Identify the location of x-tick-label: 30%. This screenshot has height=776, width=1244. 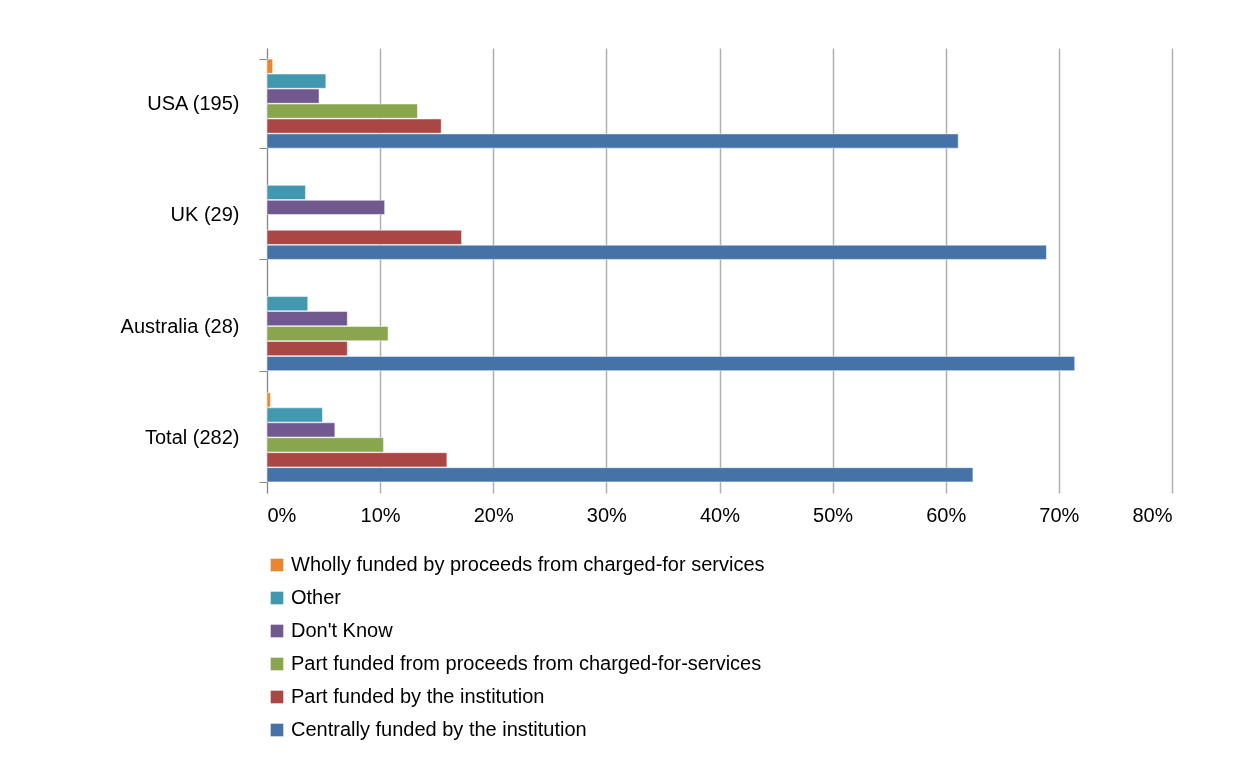
(607, 514).